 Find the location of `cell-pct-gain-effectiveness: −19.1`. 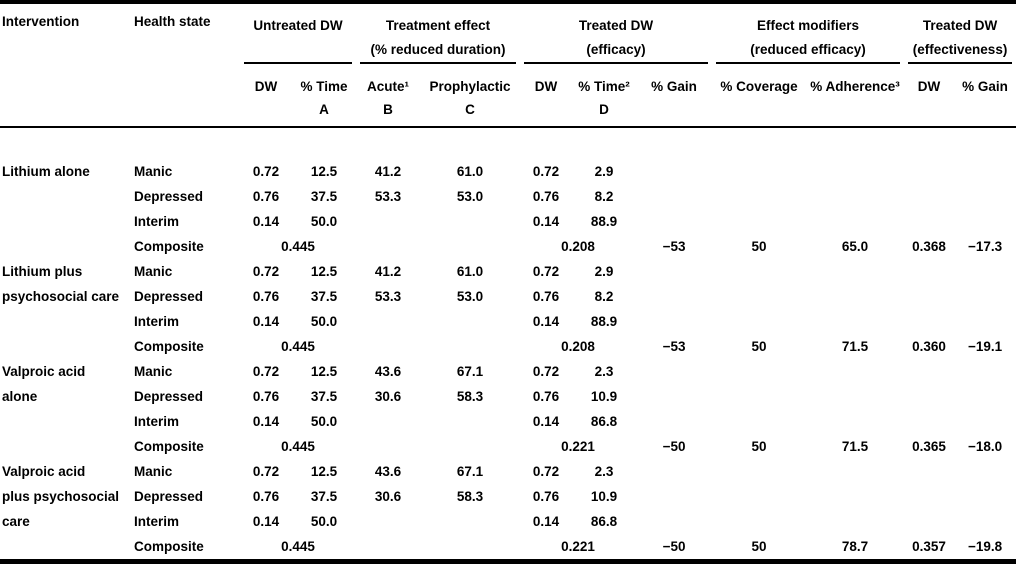

cell-pct-gain-effectiveness: −19.1 is located at coordinates (985, 346).